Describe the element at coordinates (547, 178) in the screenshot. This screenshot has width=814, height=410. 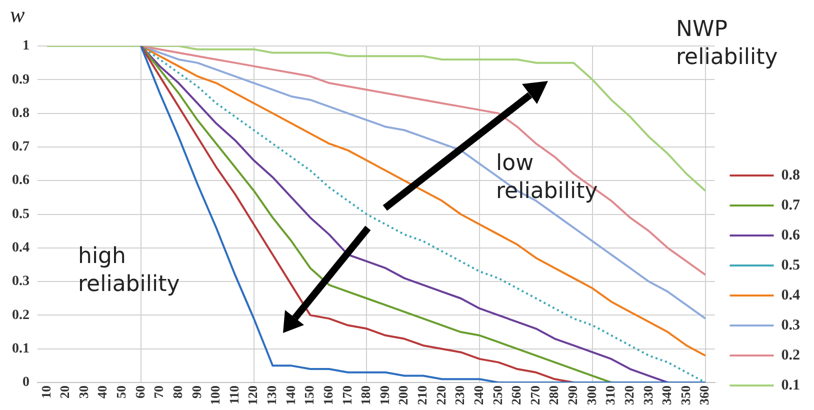
I see `annotation: low reliability` at that location.